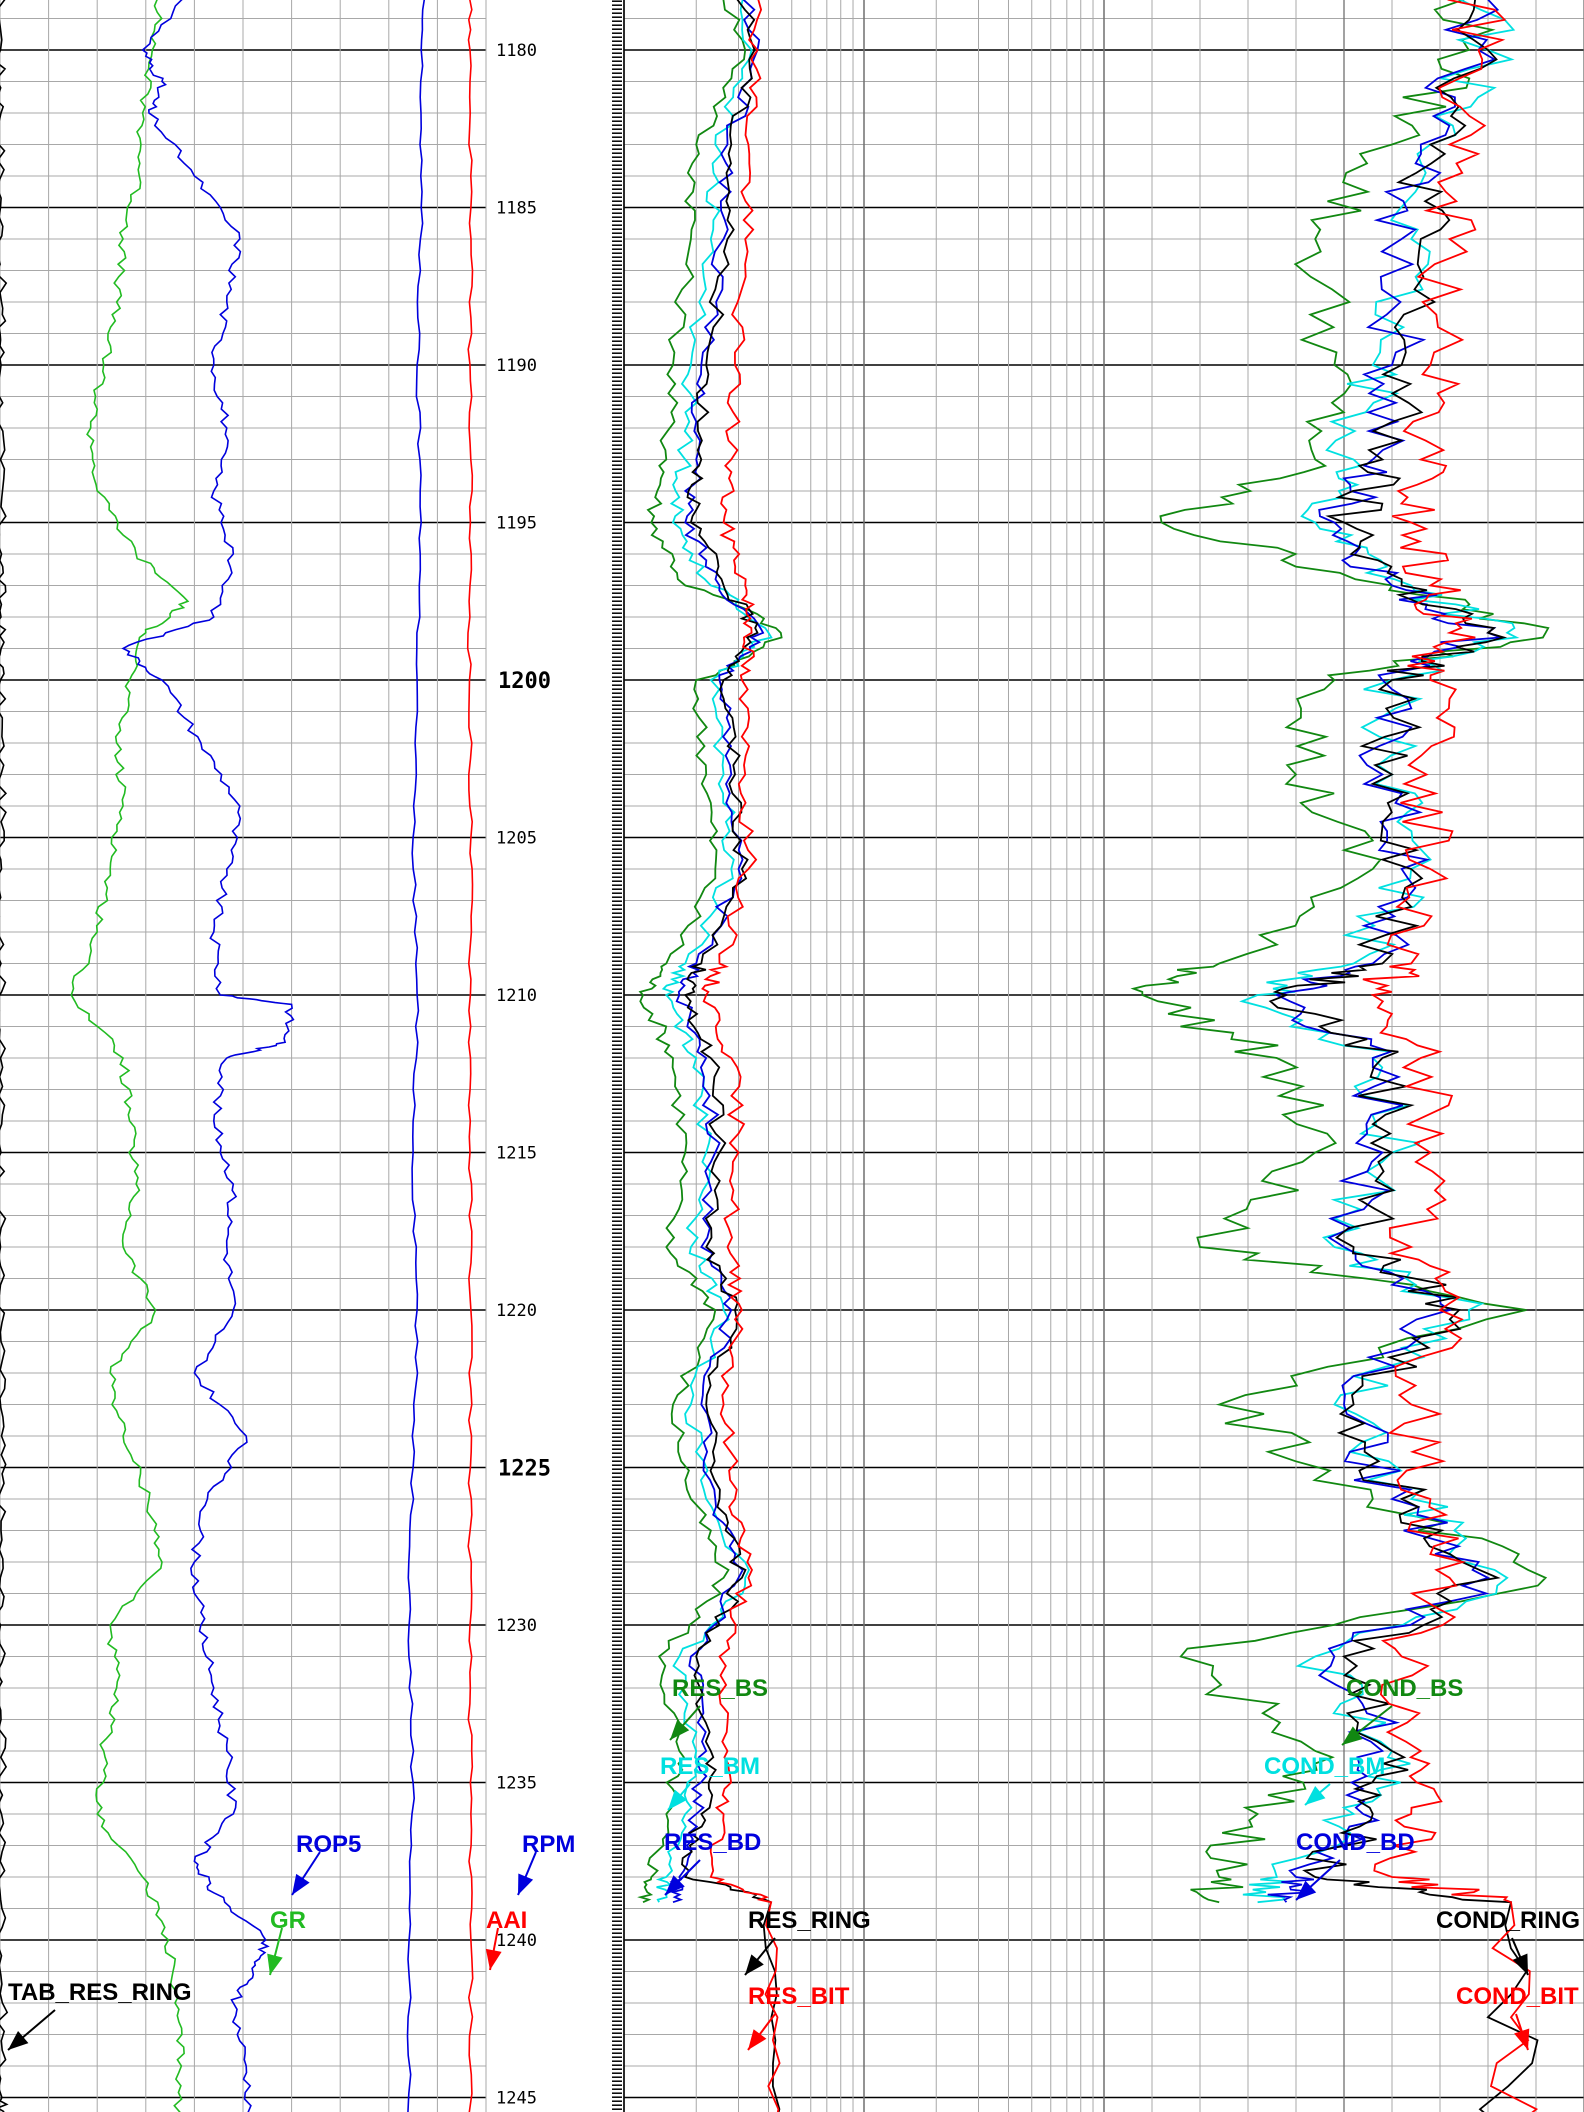 Image resolution: width=1584 pixels, height=2112 pixels. What do you see at coordinates (524, 1469) in the screenshot?
I see `depth-tick-label: 1225` at bounding box center [524, 1469].